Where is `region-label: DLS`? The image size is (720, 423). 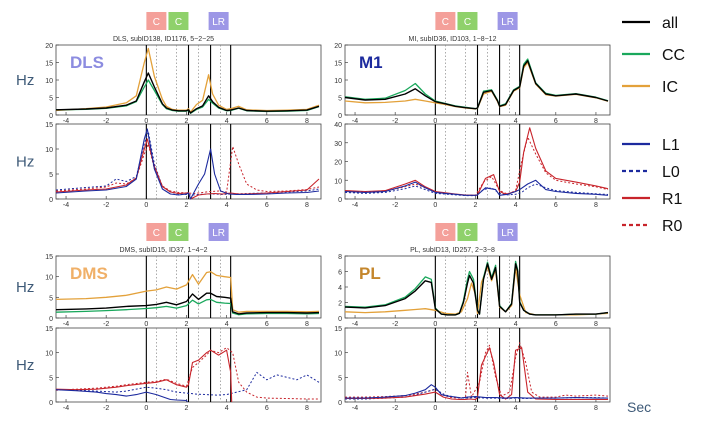 region-label: DLS is located at coordinates (87, 62).